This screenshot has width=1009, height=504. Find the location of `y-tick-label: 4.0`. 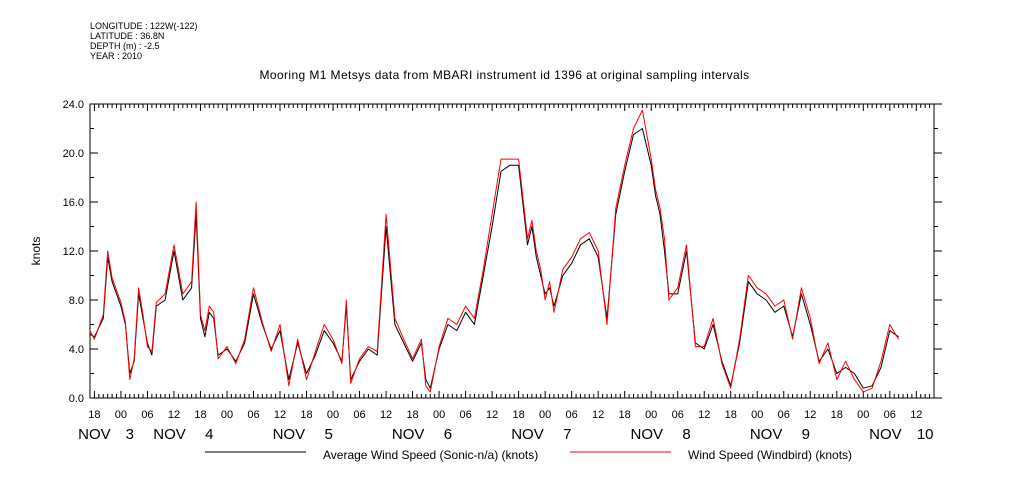

y-tick-label: 4.0 is located at coordinates (76, 350).